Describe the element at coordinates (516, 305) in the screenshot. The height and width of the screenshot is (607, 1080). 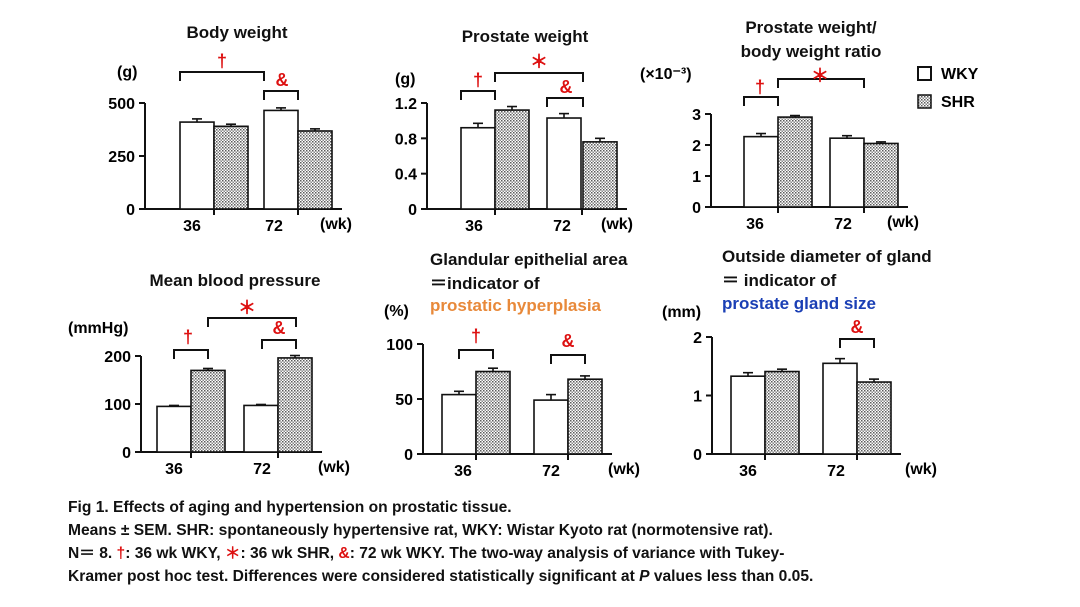
I see `chart-title-line: prostatic hyperplasia` at that location.